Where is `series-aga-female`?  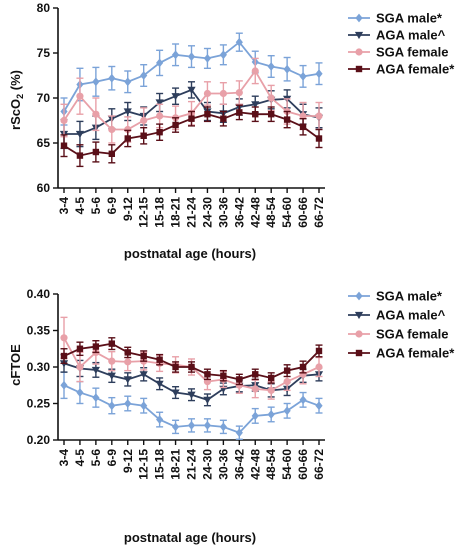
series-aga-female is located at coordinates (191, 136).